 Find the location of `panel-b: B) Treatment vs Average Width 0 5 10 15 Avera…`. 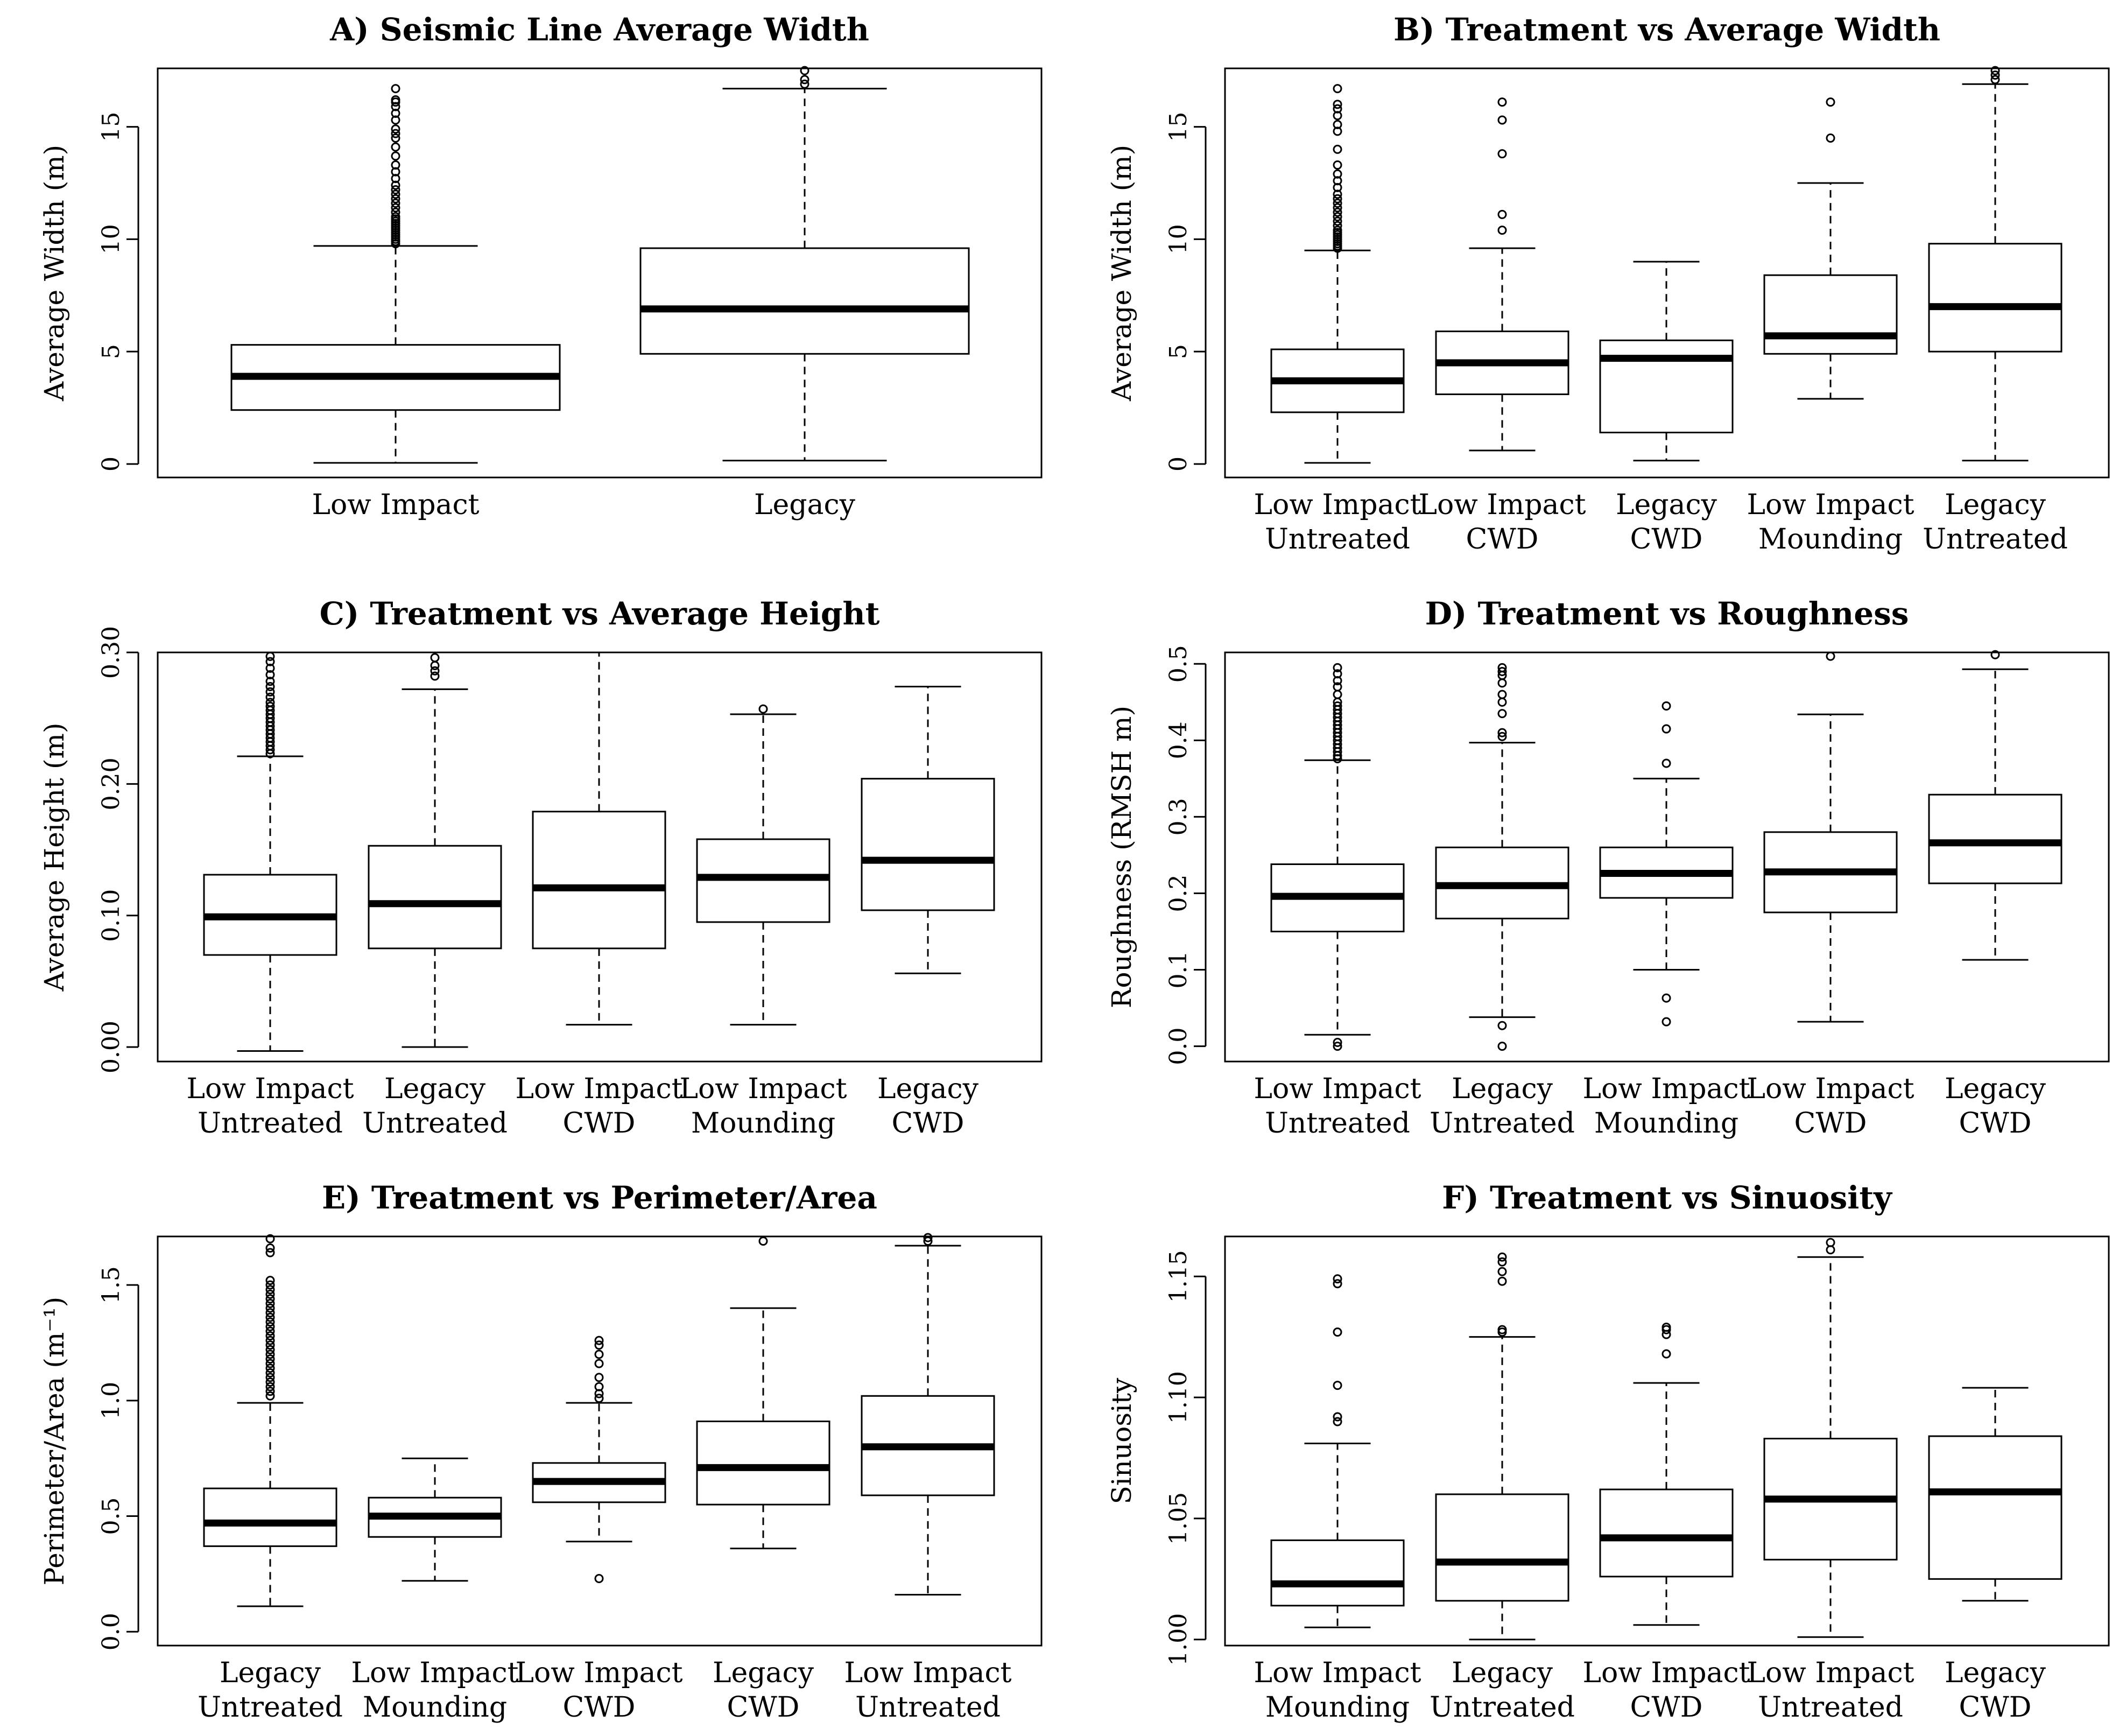

panel-b: B) Treatment vs Average Width 0 5 10 15 Avera… is located at coordinates (1608, 283).